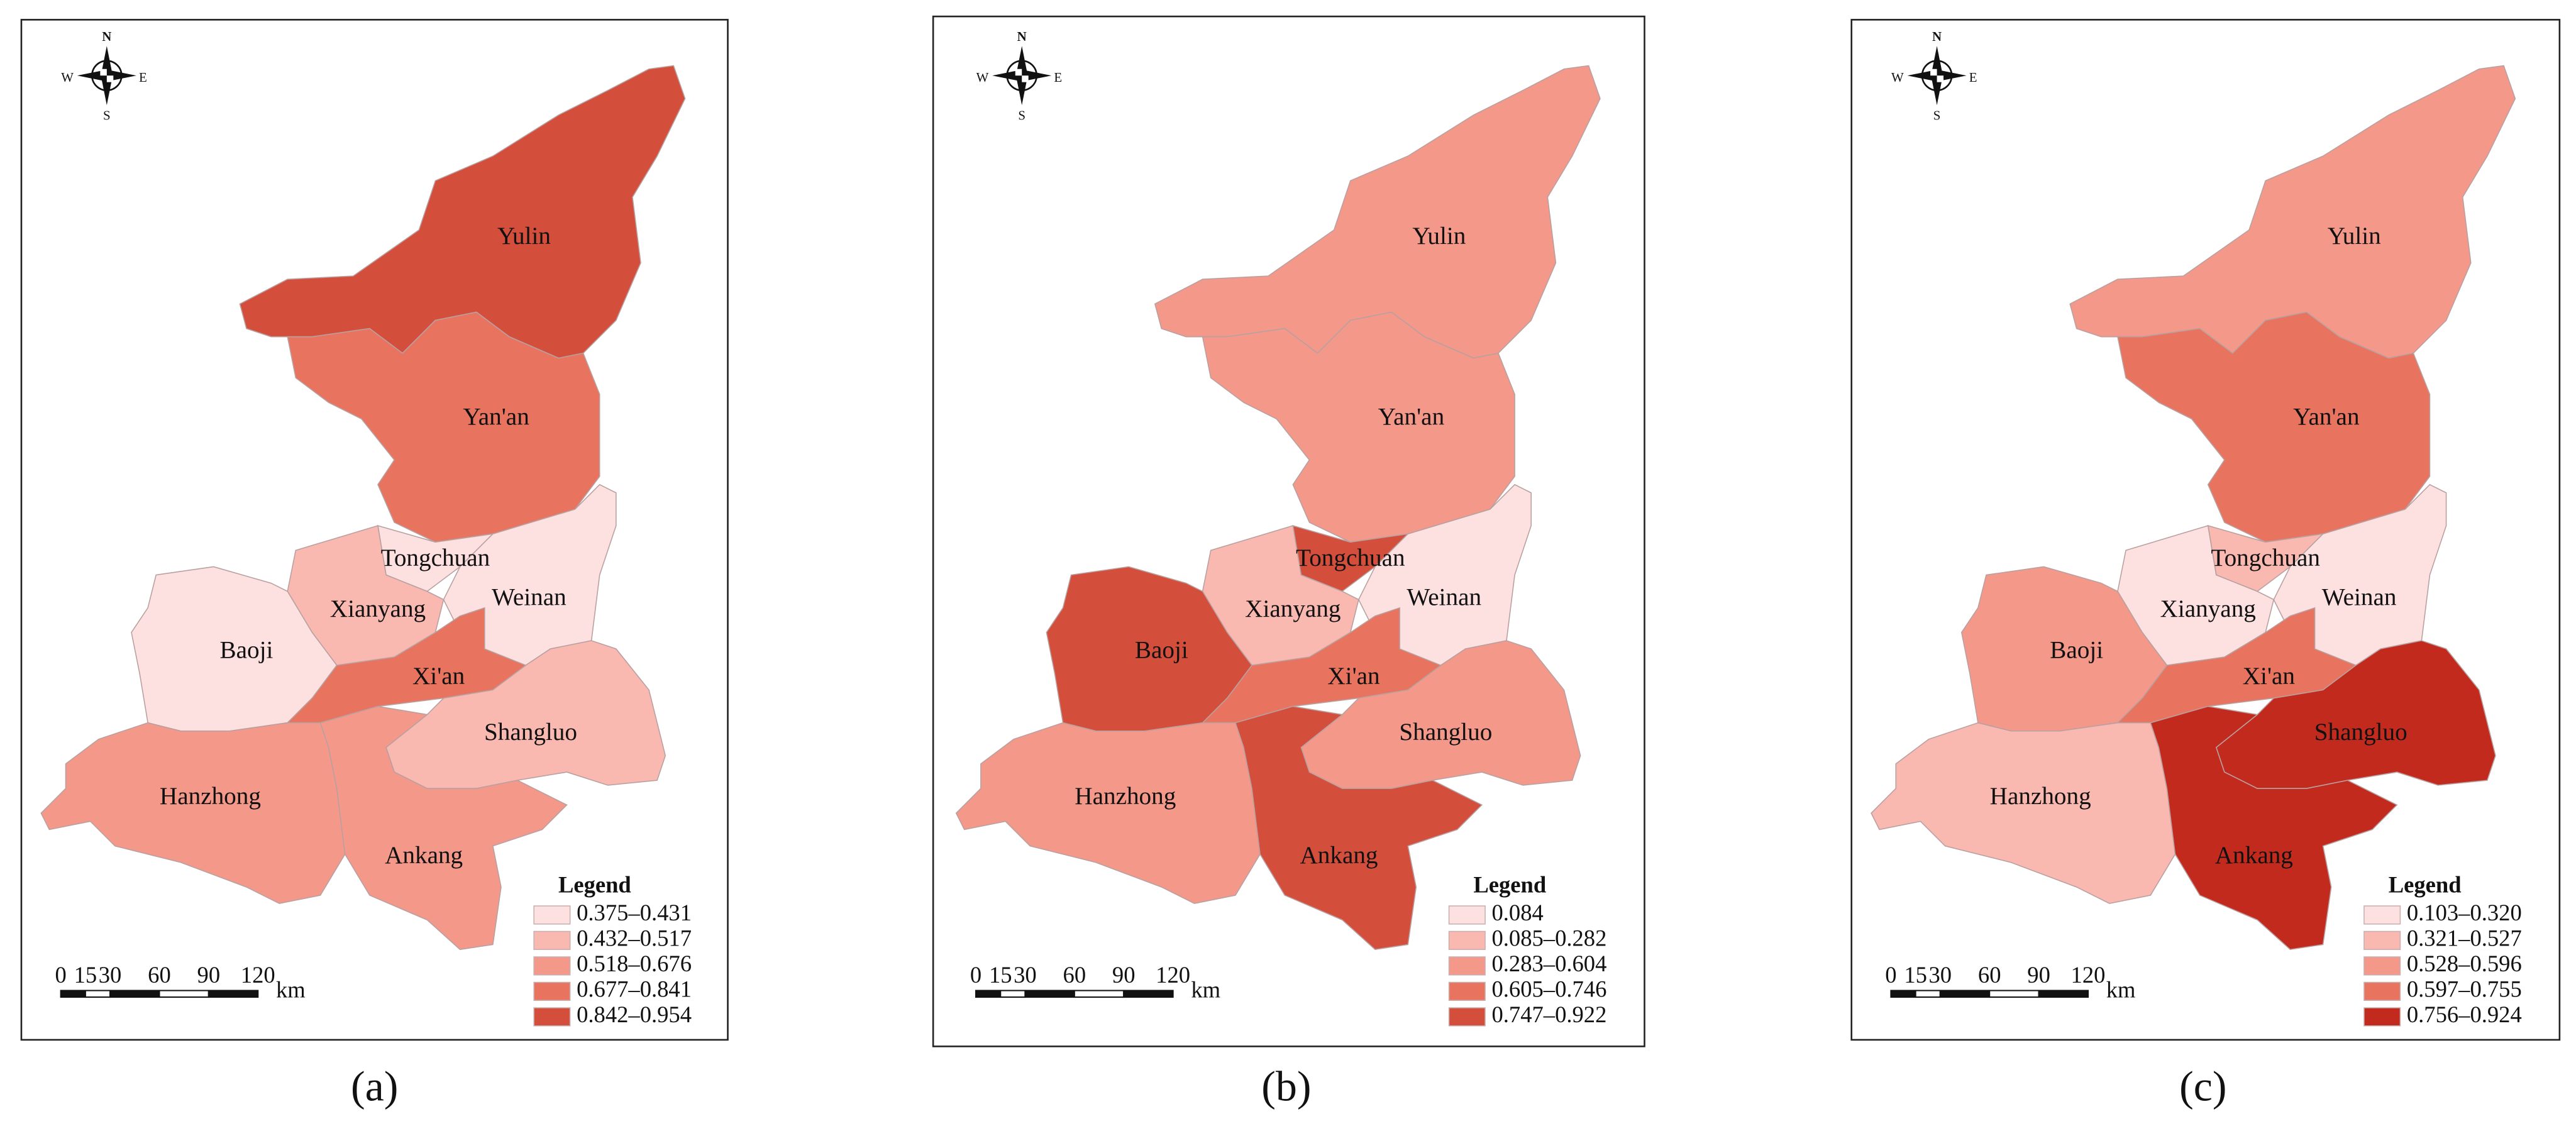 This screenshot has width=2576, height=1131. What do you see at coordinates (1548, 1014) in the screenshot?
I see `legend-label: 0.747–0.922` at bounding box center [1548, 1014].